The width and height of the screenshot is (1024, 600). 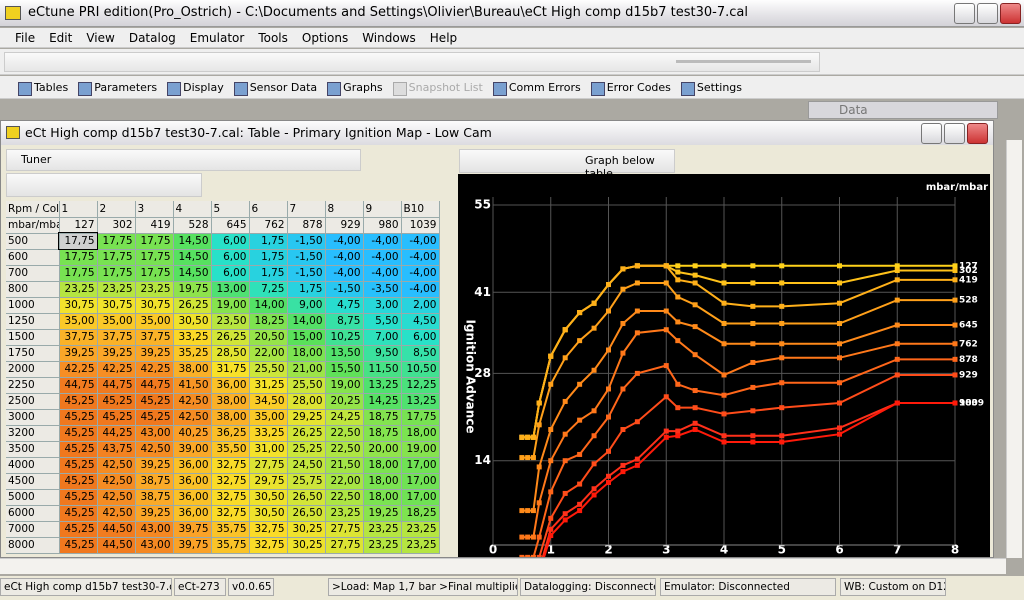 What do you see at coordinates (382, 449) in the screenshot?
I see `cell: 20,00` at bounding box center [382, 449].